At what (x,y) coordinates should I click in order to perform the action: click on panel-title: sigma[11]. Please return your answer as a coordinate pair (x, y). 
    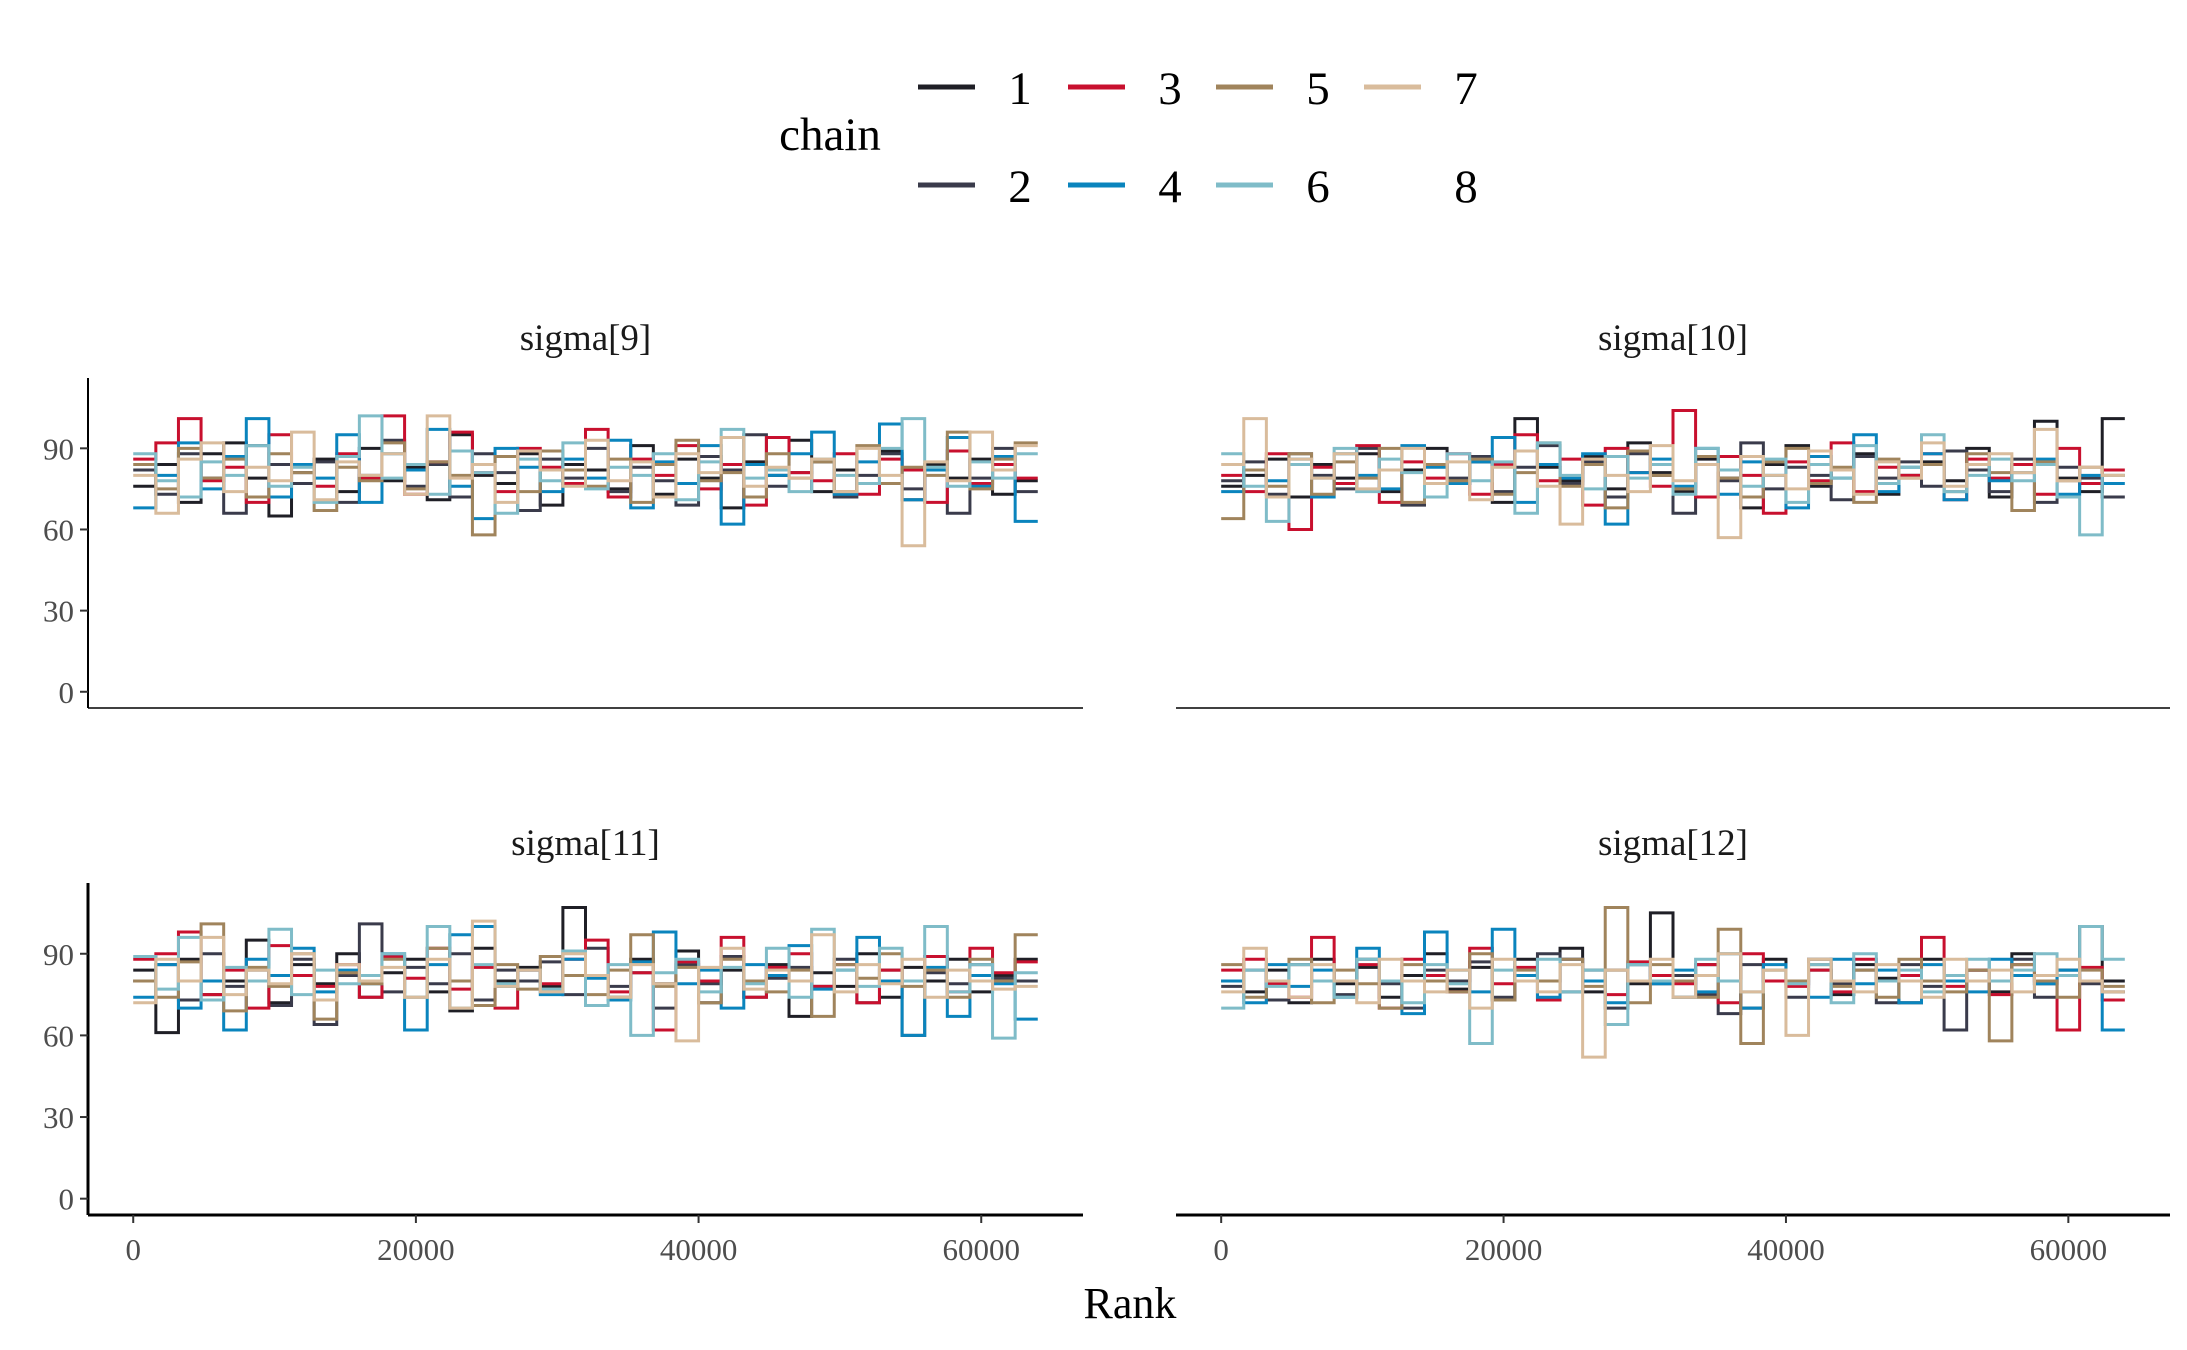
    Looking at the image, I should click on (585, 843).